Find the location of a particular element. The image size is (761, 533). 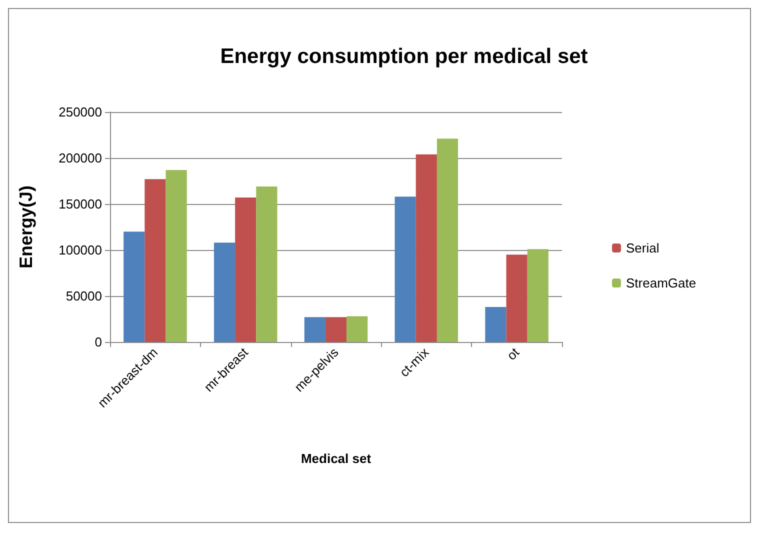

chart-title: Energy consumption per medical set is located at coordinates (404, 56).